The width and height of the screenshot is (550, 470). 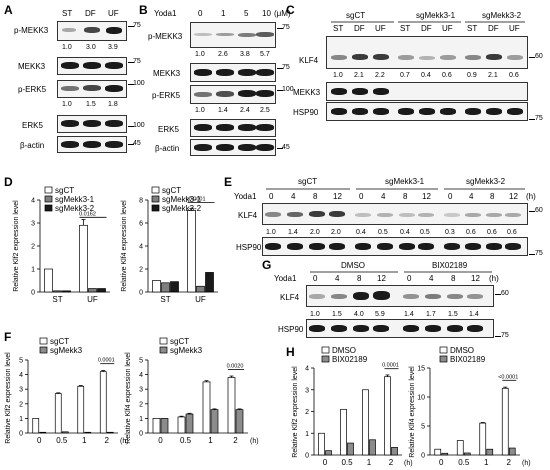 What do you see at coordinates (131, 126) in the screenshot?
I see `a-marker-tick` at bounding box center [131, 126].